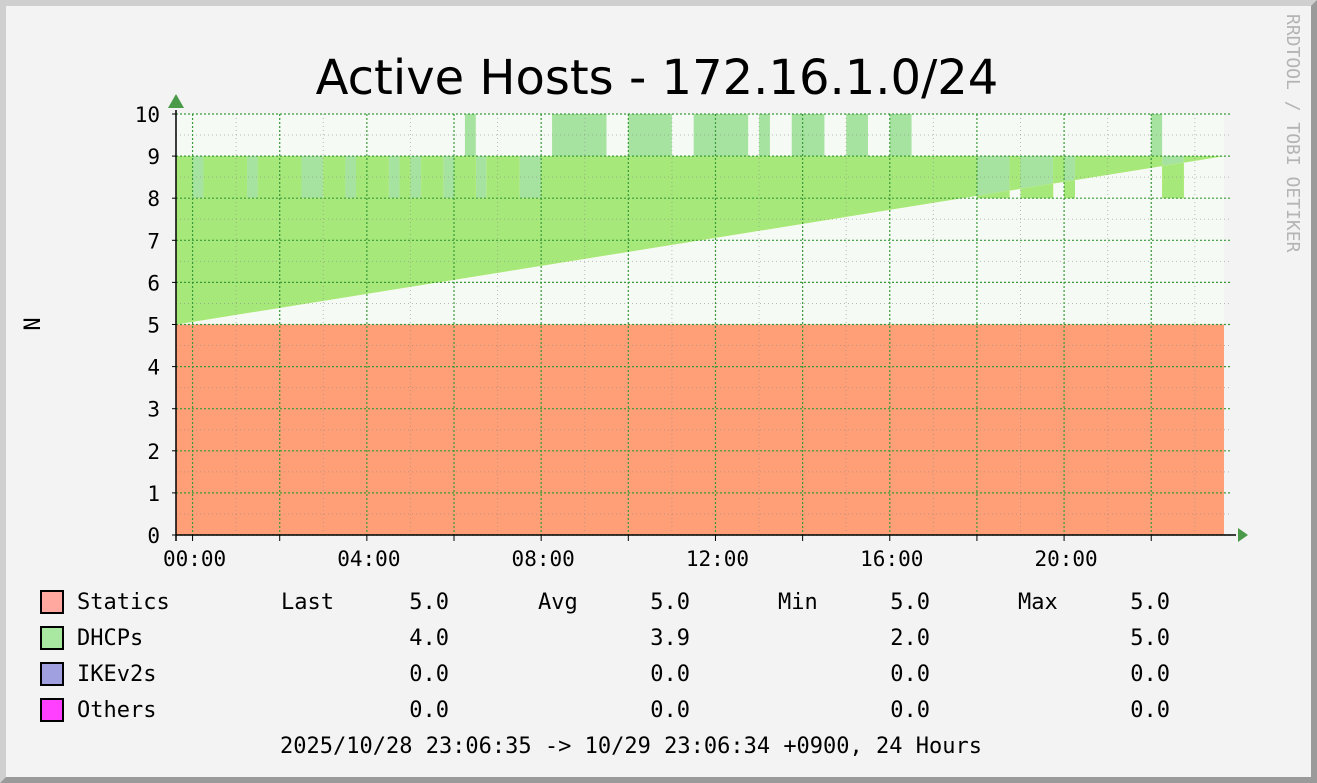  Describe the element at coordinates (1065, 559) in the screenshot. I see `x-tick-label: 20:00` at that location.